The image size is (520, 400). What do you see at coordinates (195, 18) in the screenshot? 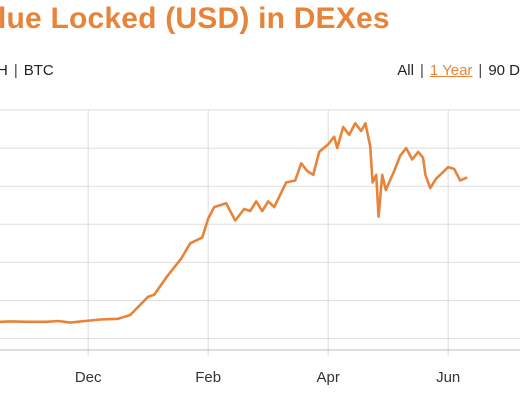
I see `chart-title: lue Locked (USD) in DEXes` at bounding box center [195, 18].